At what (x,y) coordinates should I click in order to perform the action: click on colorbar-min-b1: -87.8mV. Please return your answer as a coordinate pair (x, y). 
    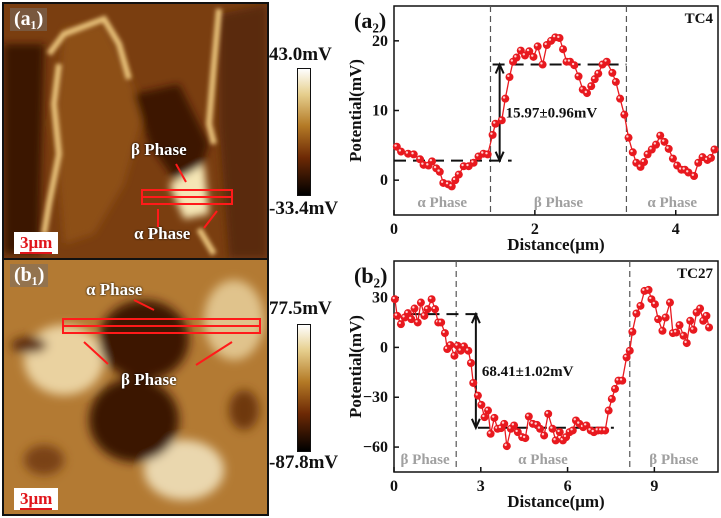
    Looking at the image, I should click on (304, 462).